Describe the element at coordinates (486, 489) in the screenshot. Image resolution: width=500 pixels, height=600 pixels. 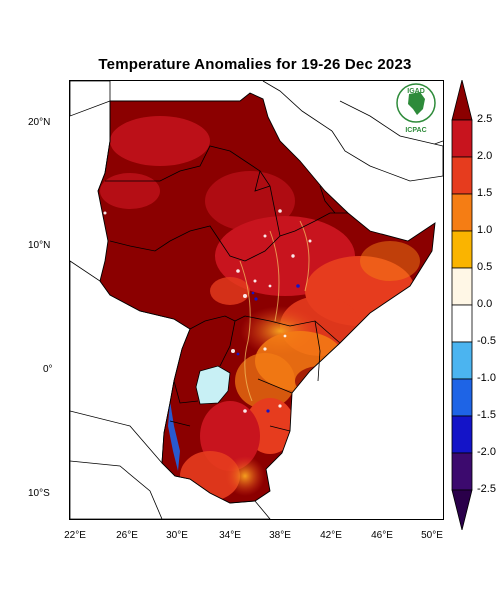
I see `colorbar-tick-label: -2.5` at that location.